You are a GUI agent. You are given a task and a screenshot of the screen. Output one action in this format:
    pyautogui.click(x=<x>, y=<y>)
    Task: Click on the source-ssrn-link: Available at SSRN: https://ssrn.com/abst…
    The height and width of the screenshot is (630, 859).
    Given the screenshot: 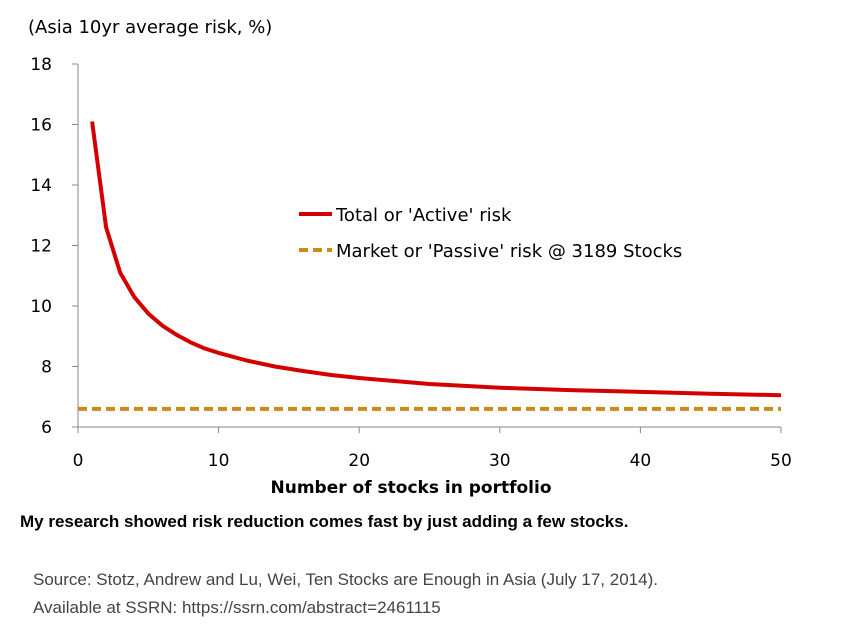 What is the action you would take?
    pyautogui.click(x=237, y=607)
    